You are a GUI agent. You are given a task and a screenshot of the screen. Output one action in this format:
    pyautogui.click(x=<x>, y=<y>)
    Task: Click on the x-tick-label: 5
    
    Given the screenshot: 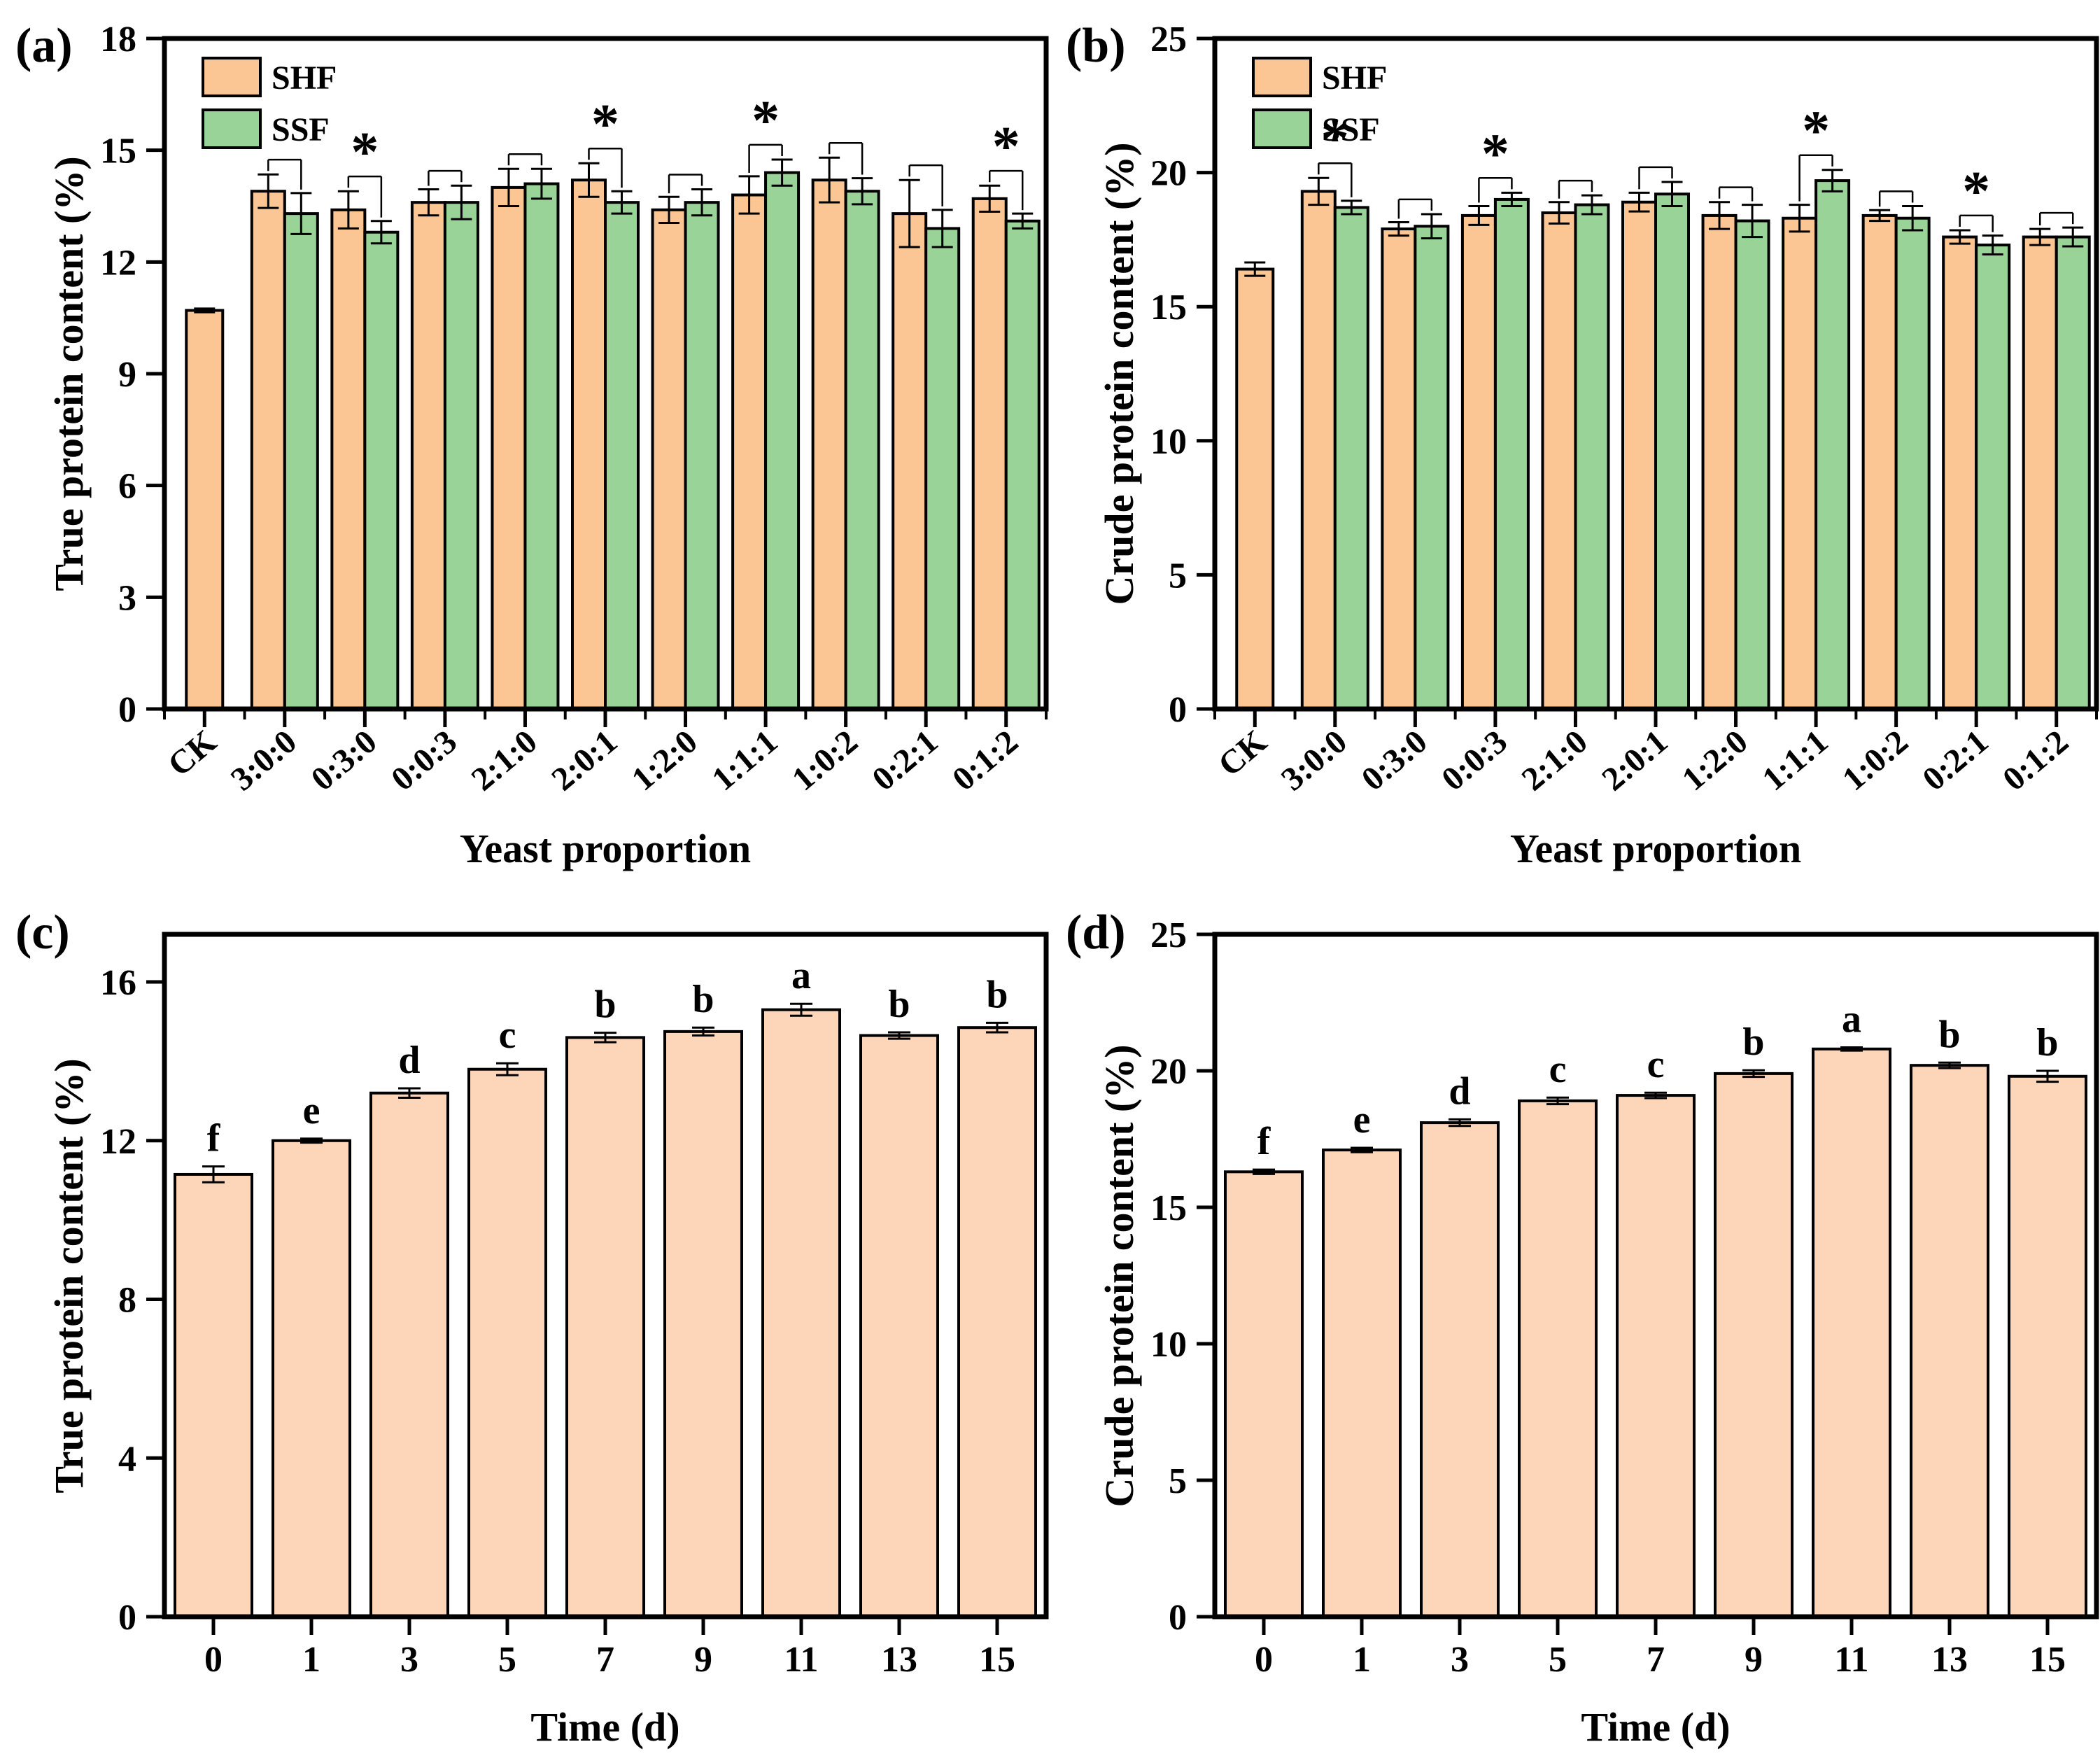 What is the action you would take?
    pyautogui.click(x=1558, y=1660)
    